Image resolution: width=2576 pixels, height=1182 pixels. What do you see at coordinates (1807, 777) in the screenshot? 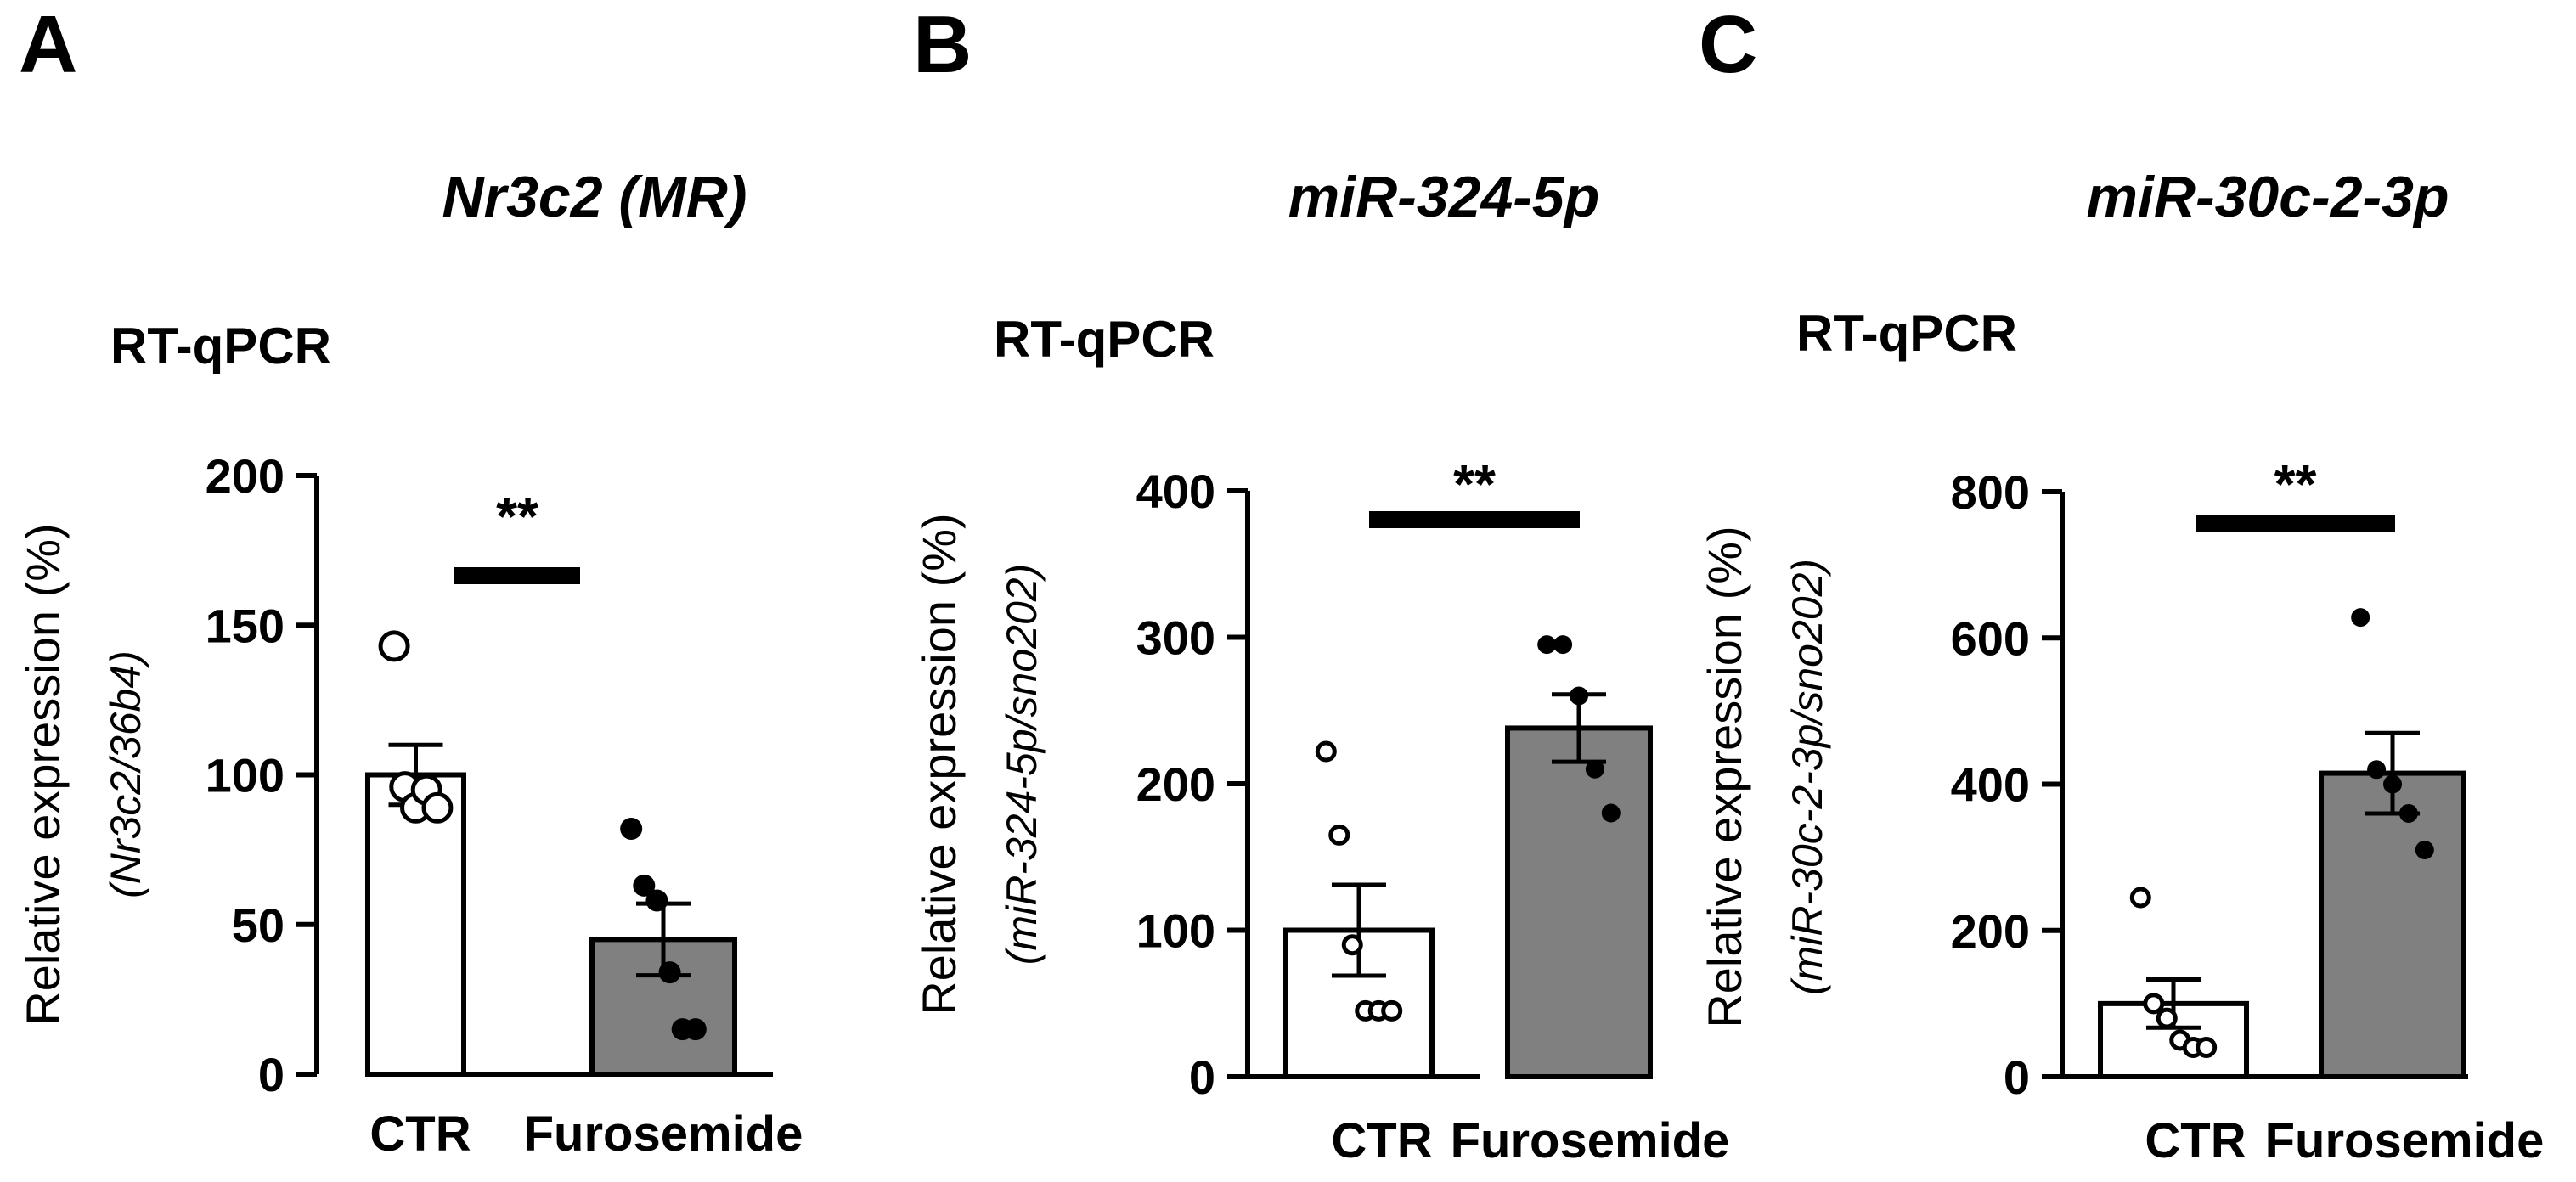
I see `y-axis-sublabel: (miR-30c-2-3p/sno202)` at bounding box center [1807, 777].